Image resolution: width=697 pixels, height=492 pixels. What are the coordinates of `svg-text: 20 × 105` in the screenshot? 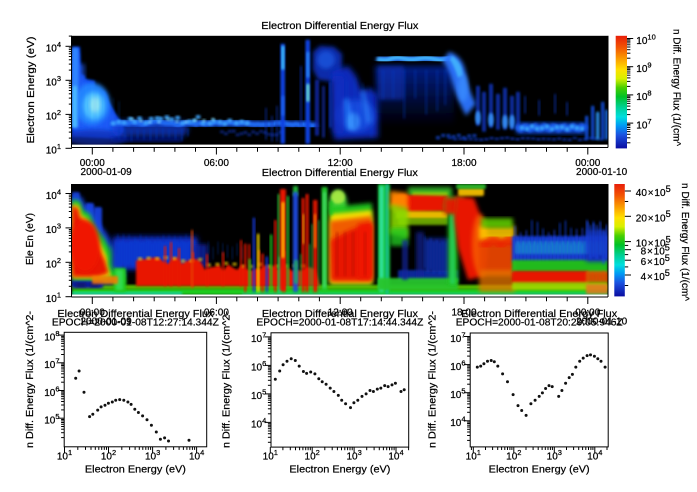 It's located at (653, 216).